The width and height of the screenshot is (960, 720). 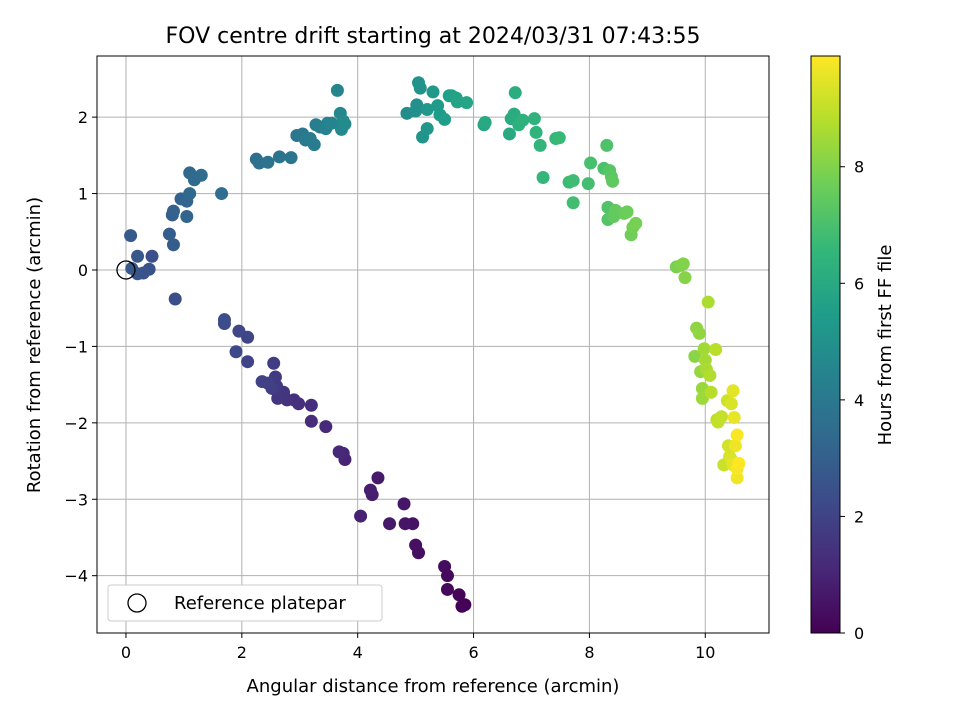 What do you see at coordinates (859, 400) in the screenshot?
I see `colorbar-tick-label: 4` at bounding box center [859, 400].